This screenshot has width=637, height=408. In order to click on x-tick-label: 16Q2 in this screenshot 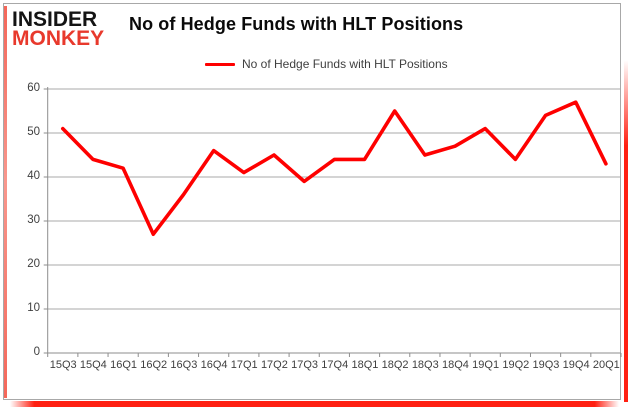, I will do `click(154, 365)`.